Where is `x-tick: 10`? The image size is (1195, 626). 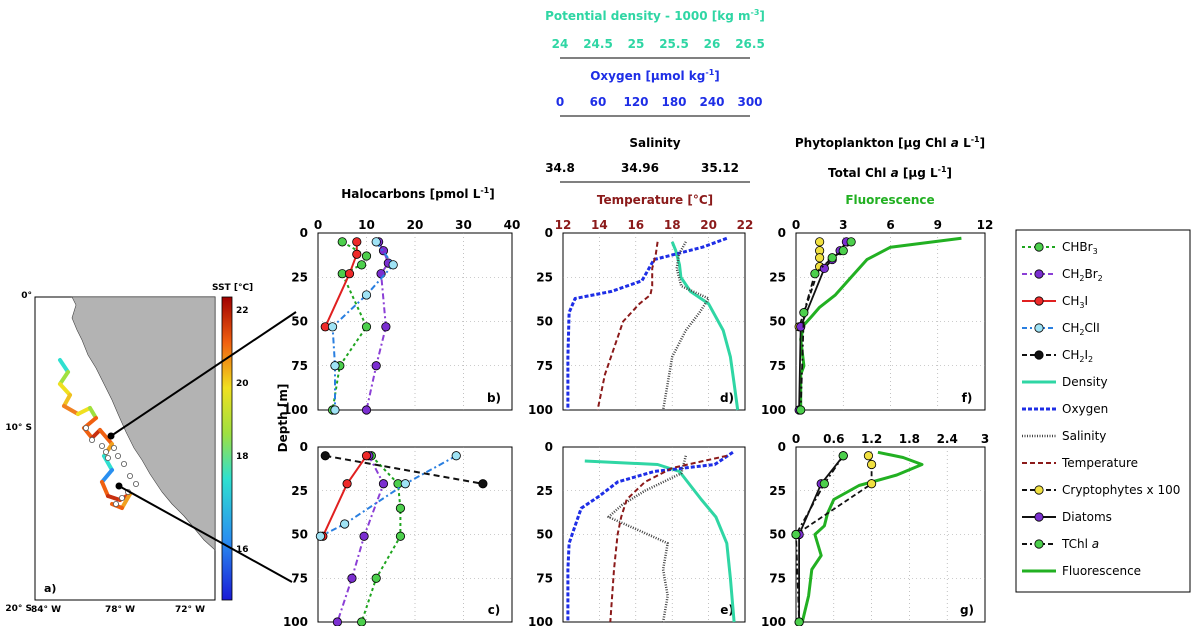
x-tick: 10 is located at coordinates (366, 225).